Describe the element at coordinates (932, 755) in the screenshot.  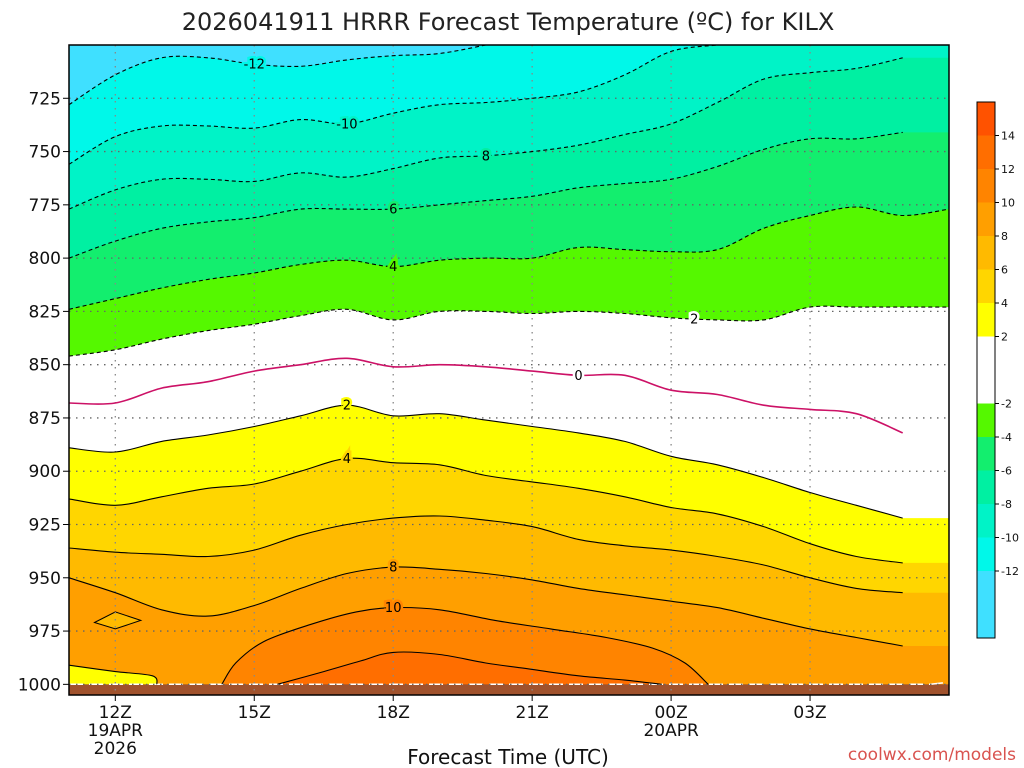
I see `watermark-text: coolwx.com/models` at that location.